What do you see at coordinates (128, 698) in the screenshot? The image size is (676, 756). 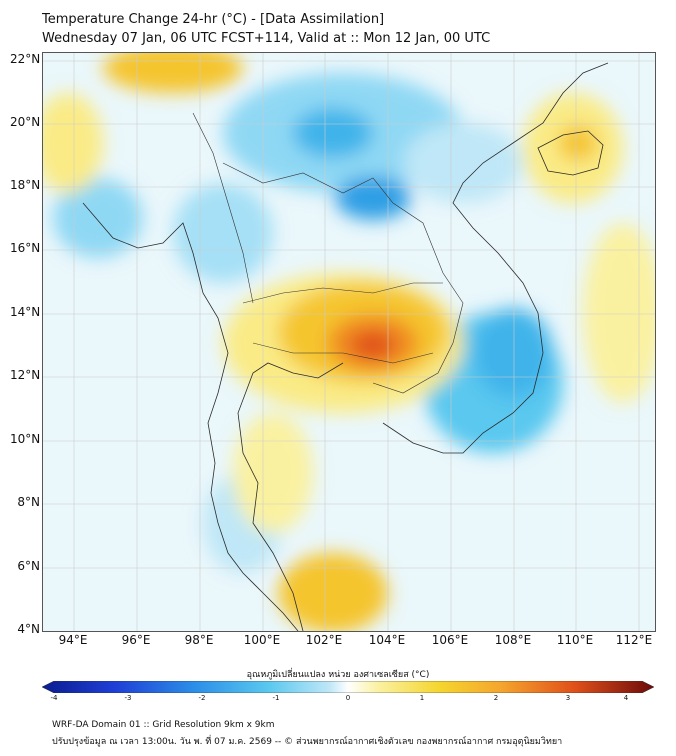 I see `colorbar-tick--3: -3` at bounding box center [128, 698].